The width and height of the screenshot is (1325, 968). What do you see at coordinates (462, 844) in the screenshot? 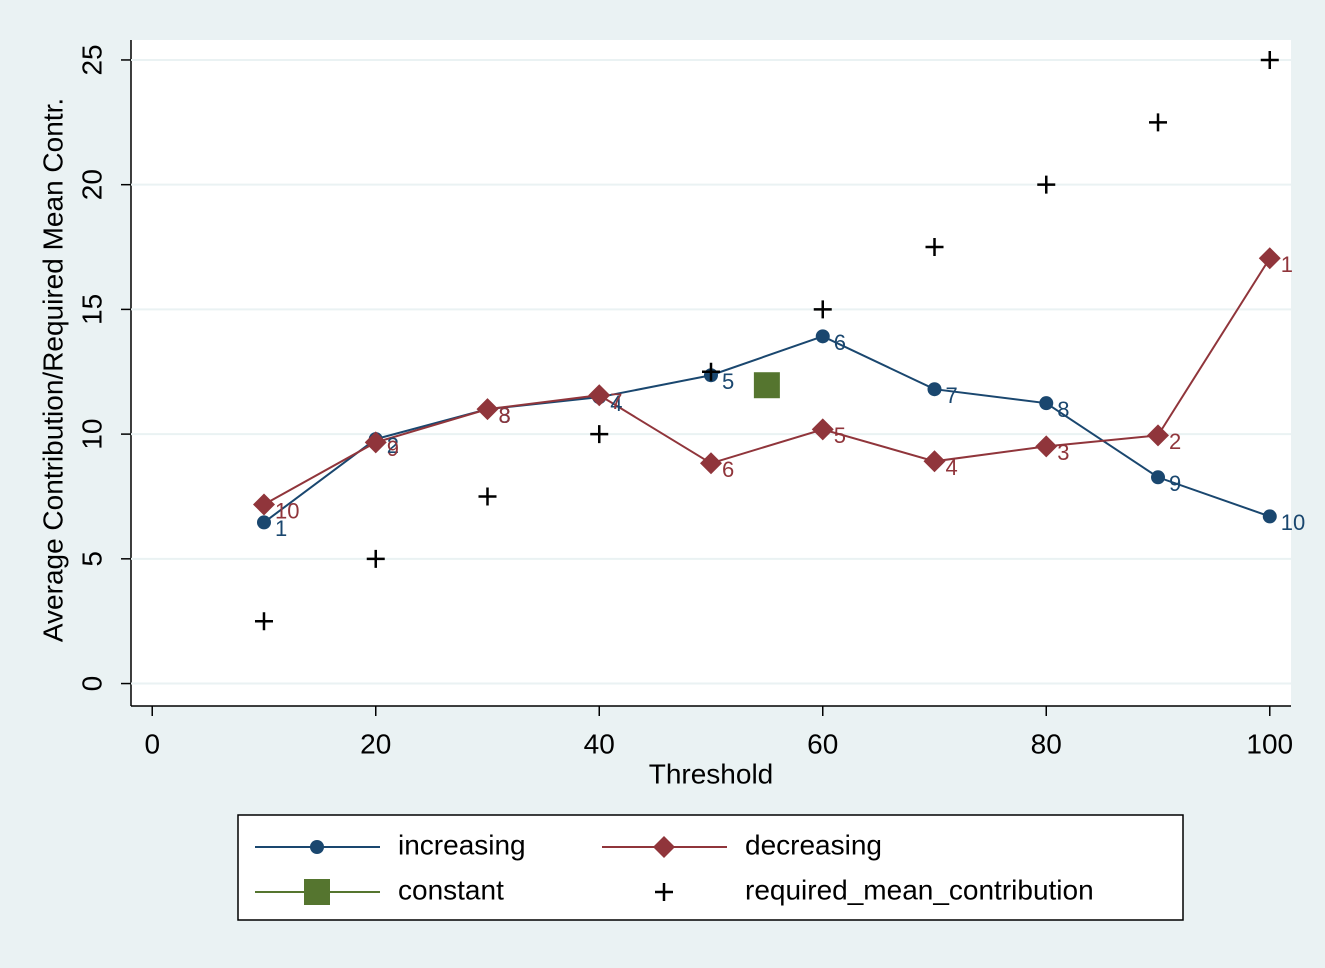
I see `legend-label: increasing` at bounding box center [462, 844].